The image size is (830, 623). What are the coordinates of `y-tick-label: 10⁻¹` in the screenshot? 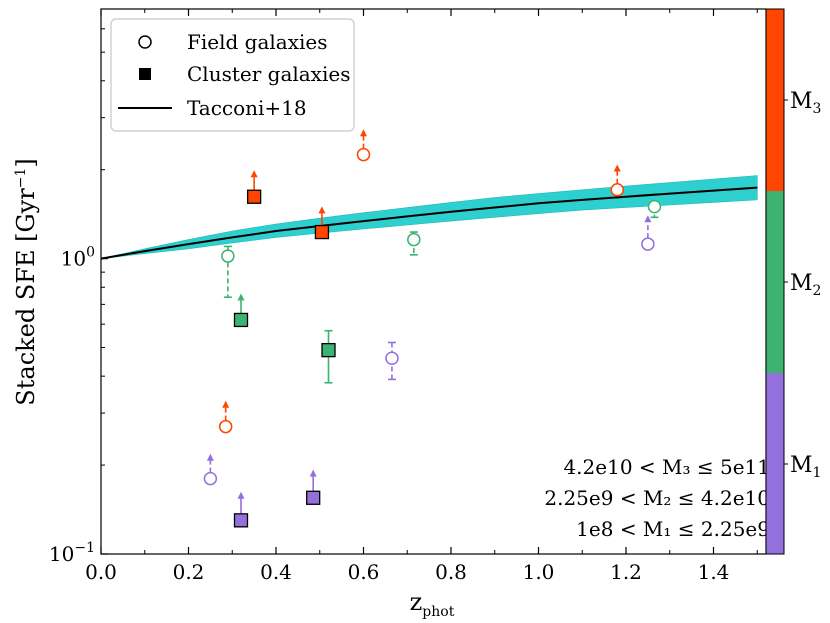 It's located at (72, 553).